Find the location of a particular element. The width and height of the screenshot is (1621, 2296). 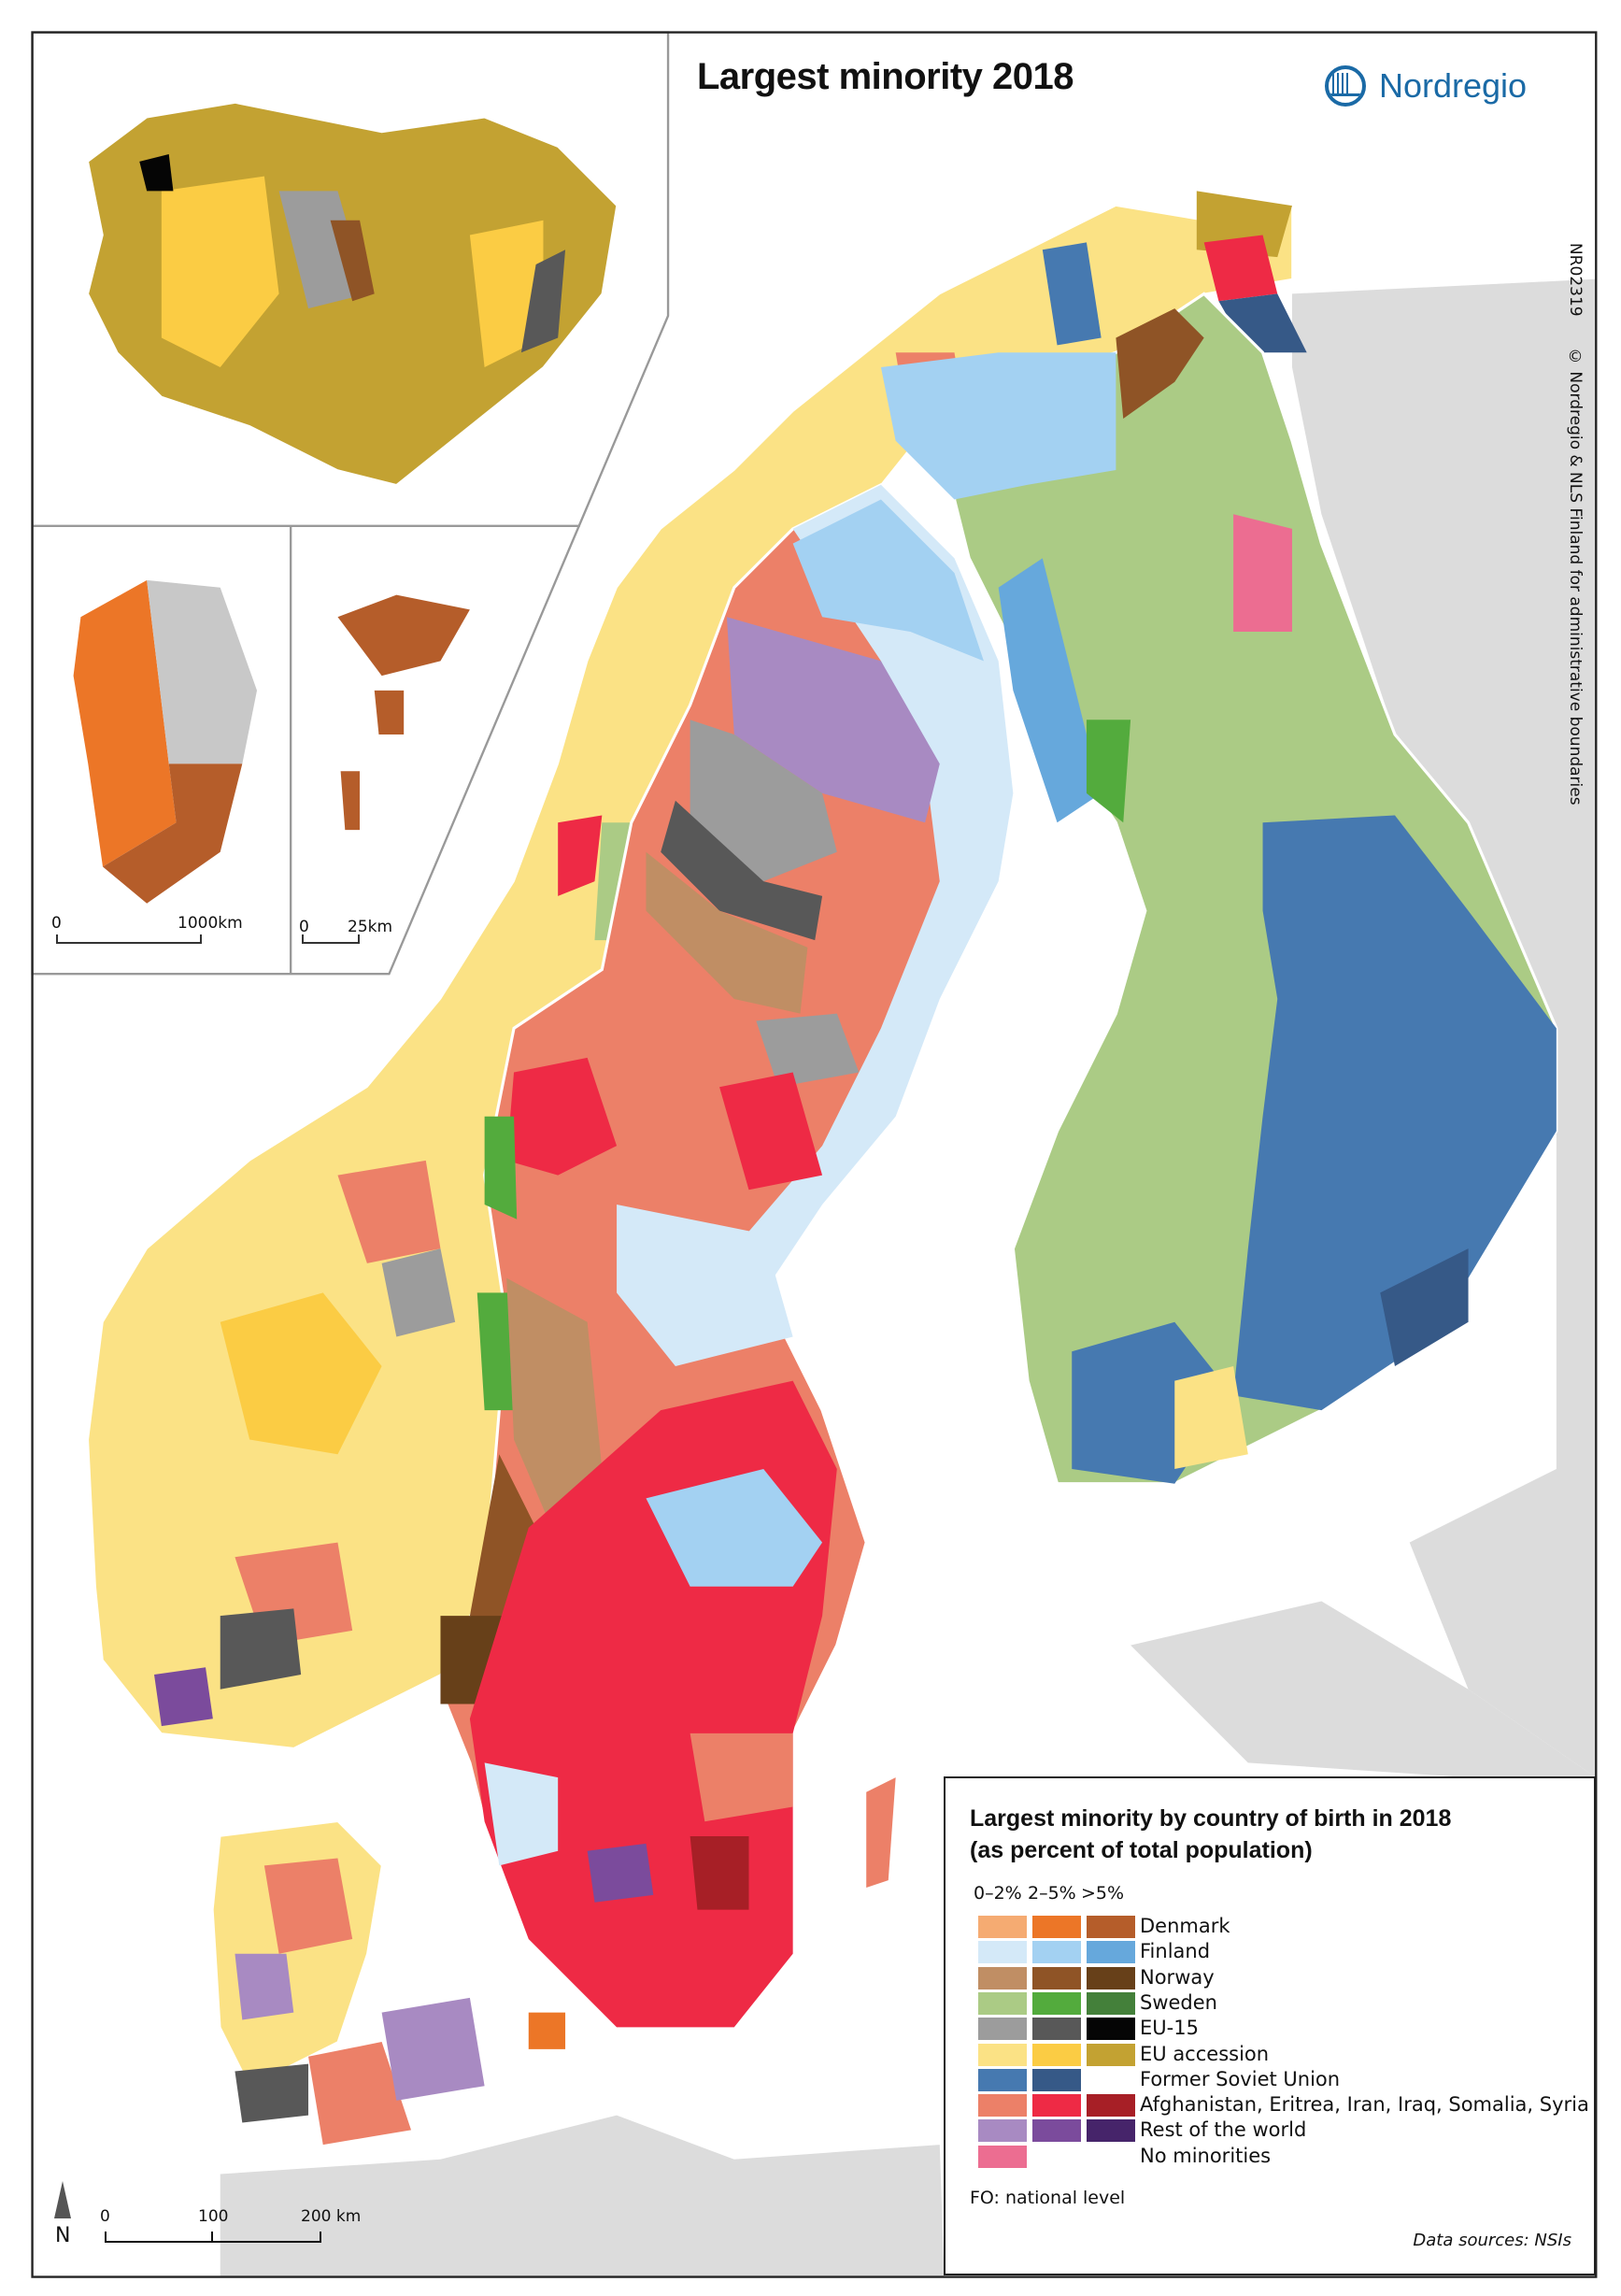

legend-label: Sweden is located at coordinates (1178, 2002).